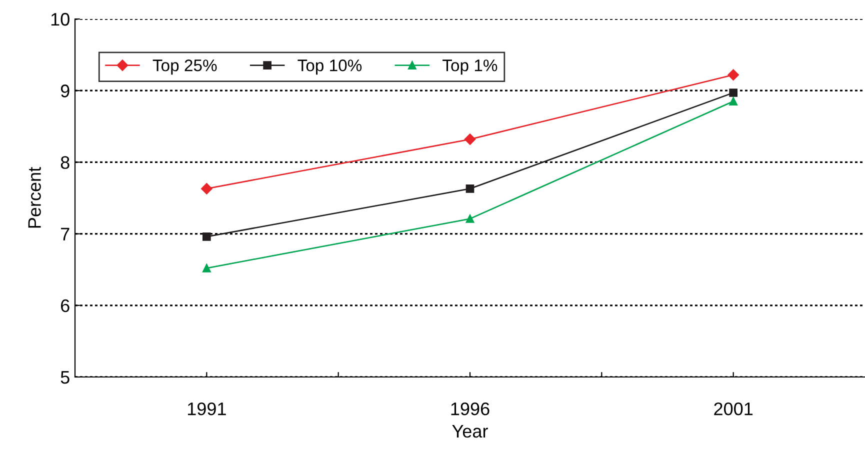 The width and height of the screenshot is (865, 449). Describe the element at coordinates (65, 234) in the screenshot. I see `y-tick-label: 7` at that location.